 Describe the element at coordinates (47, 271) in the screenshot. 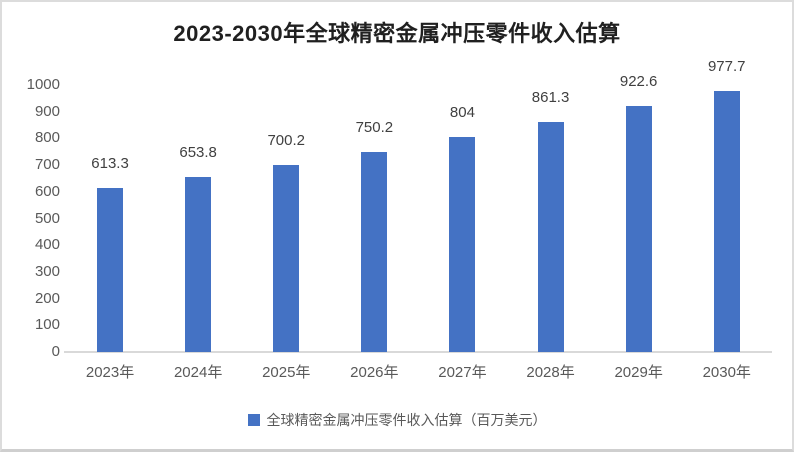

I see `y-axis-tick-label: 300` at that location.